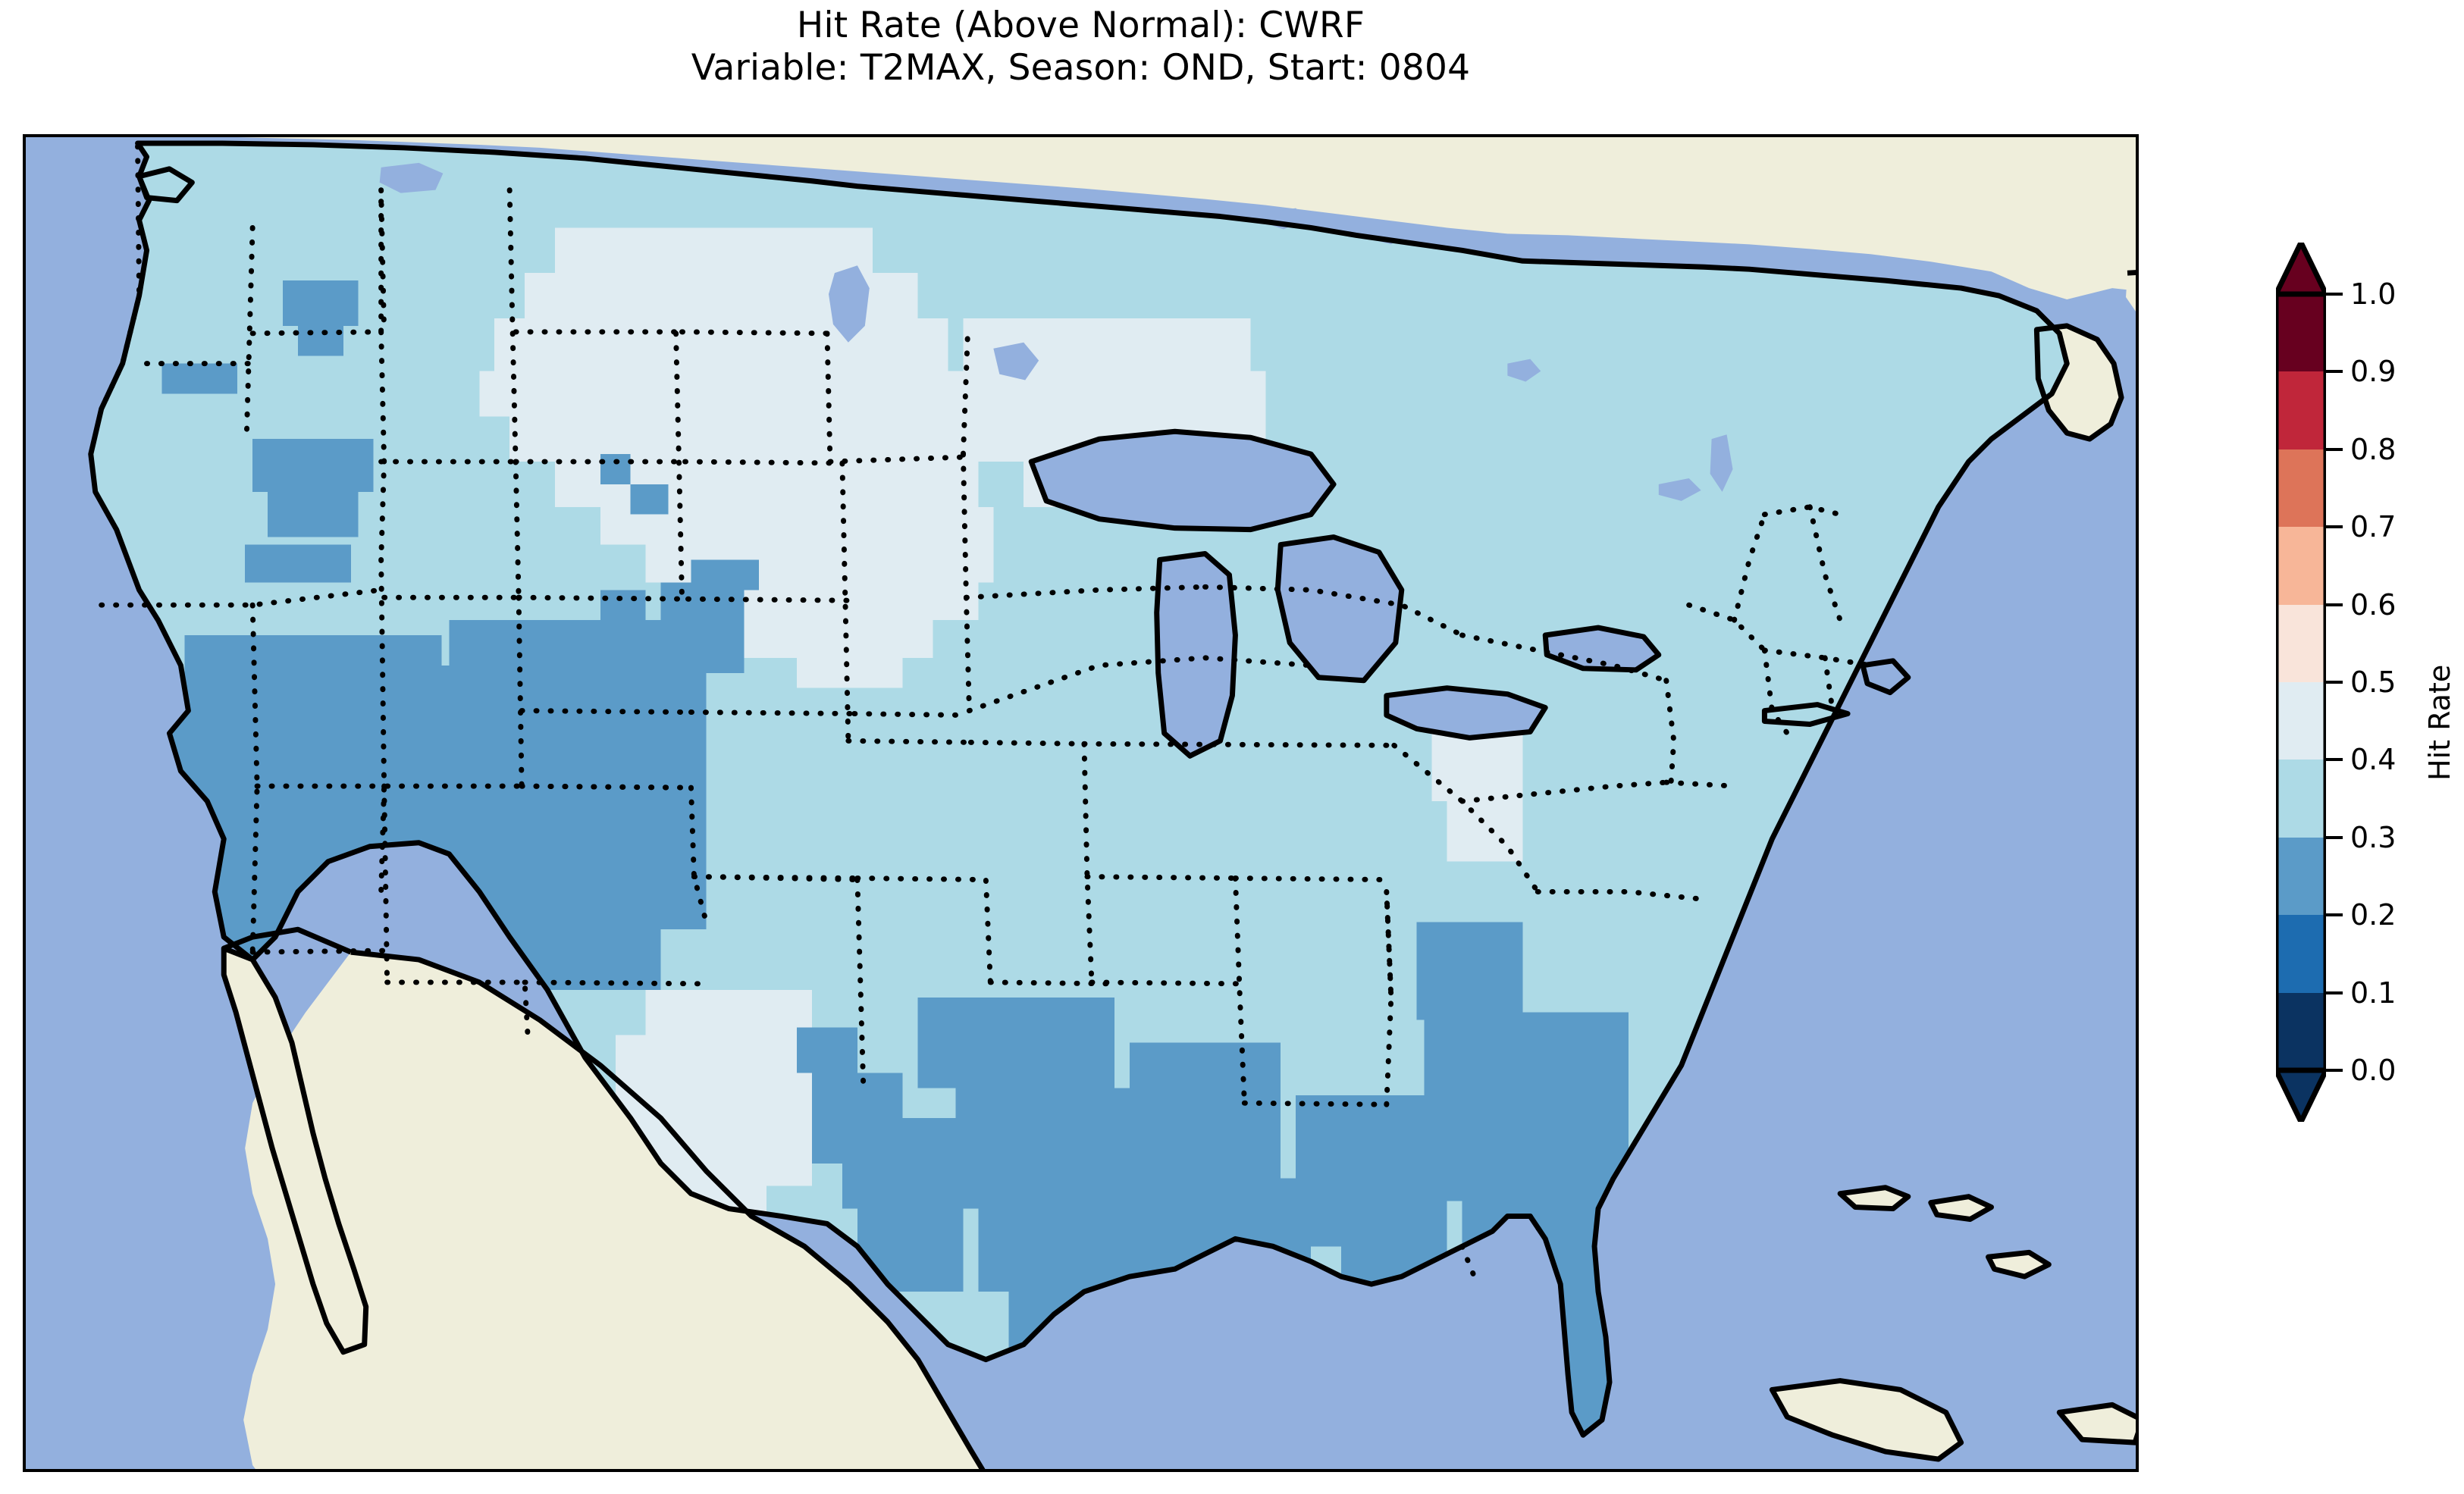 The width and height of the screenshot is (2464, 1494). I want to click on landmass-canada, so click(1186, 218).